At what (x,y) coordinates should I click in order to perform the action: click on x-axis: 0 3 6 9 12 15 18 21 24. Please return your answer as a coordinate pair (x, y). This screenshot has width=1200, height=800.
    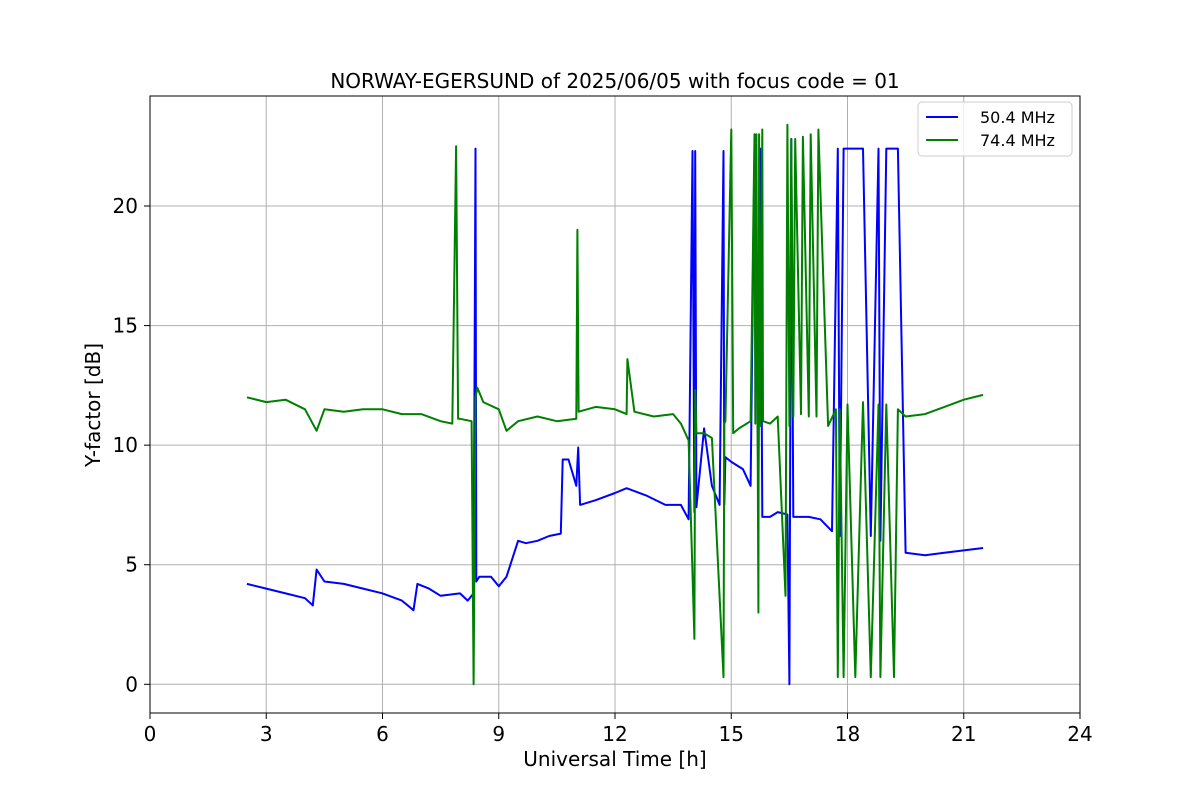
    Looking at the image, I should click on (618, 729).